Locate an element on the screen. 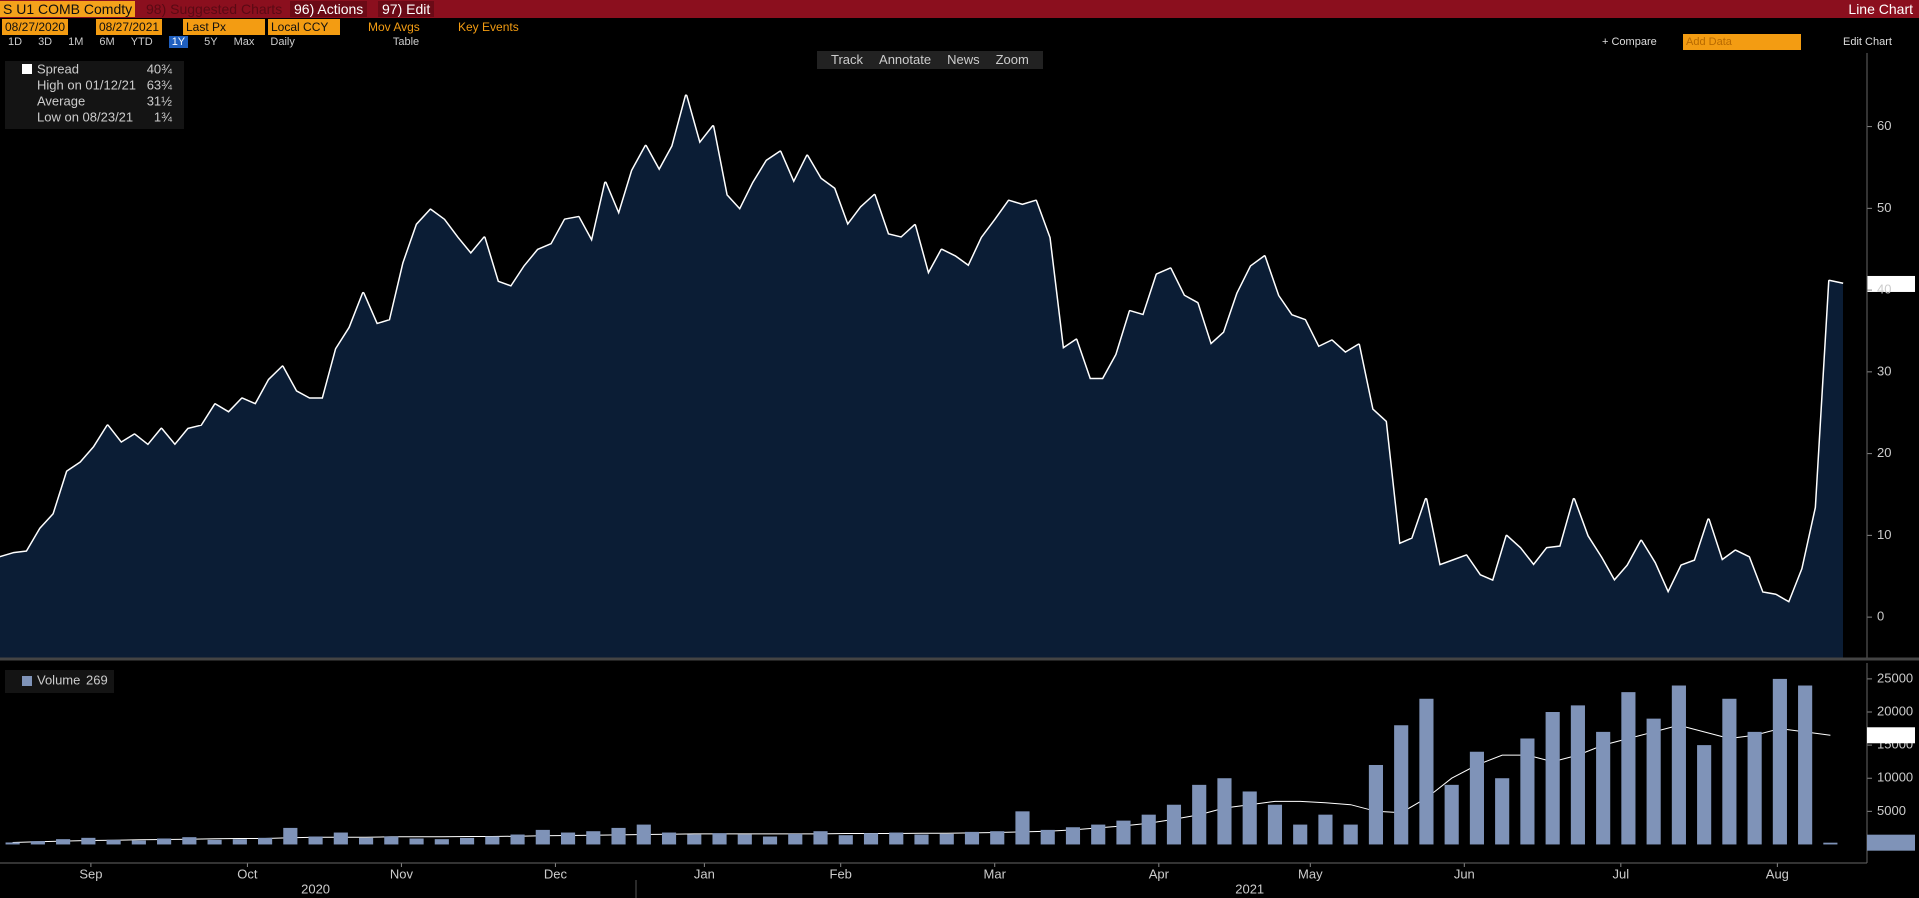  price-tag is located at coordinates (1891, 735).